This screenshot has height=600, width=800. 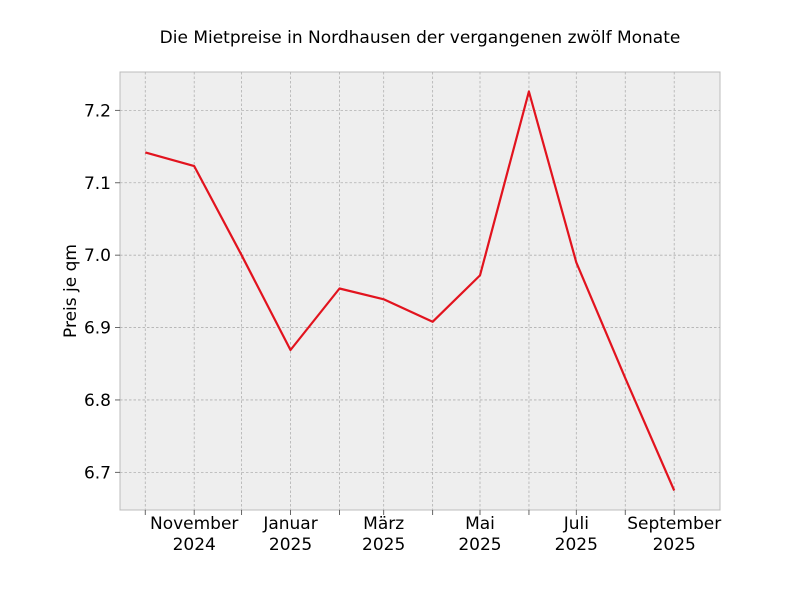 I want to click on y-tick-label: 6.9, so click(x=97, y=329).